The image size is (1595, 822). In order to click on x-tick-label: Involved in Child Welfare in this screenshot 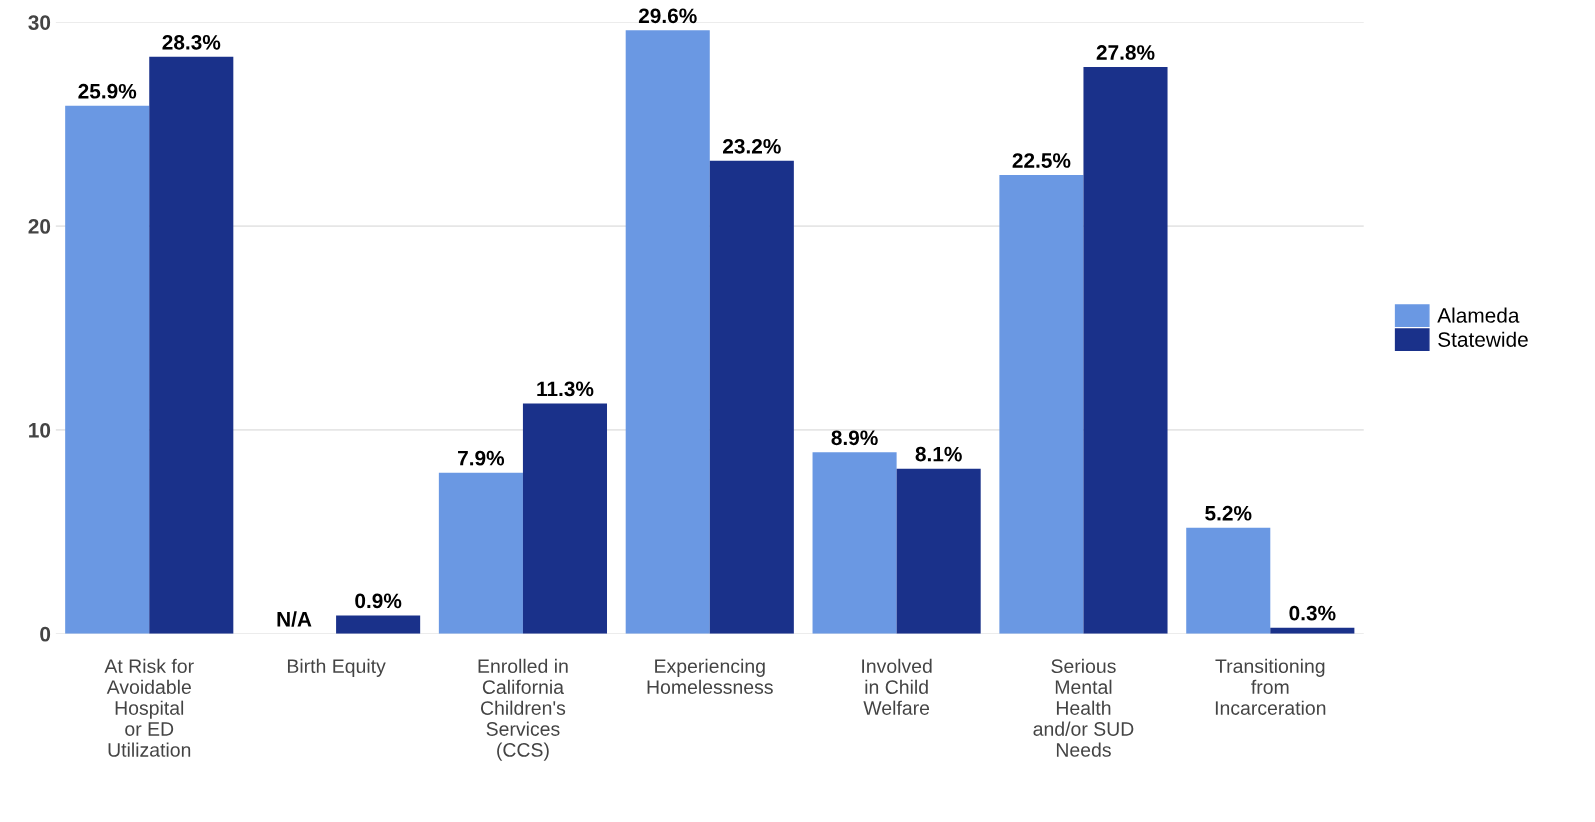, I will do `click(897, 686)`.